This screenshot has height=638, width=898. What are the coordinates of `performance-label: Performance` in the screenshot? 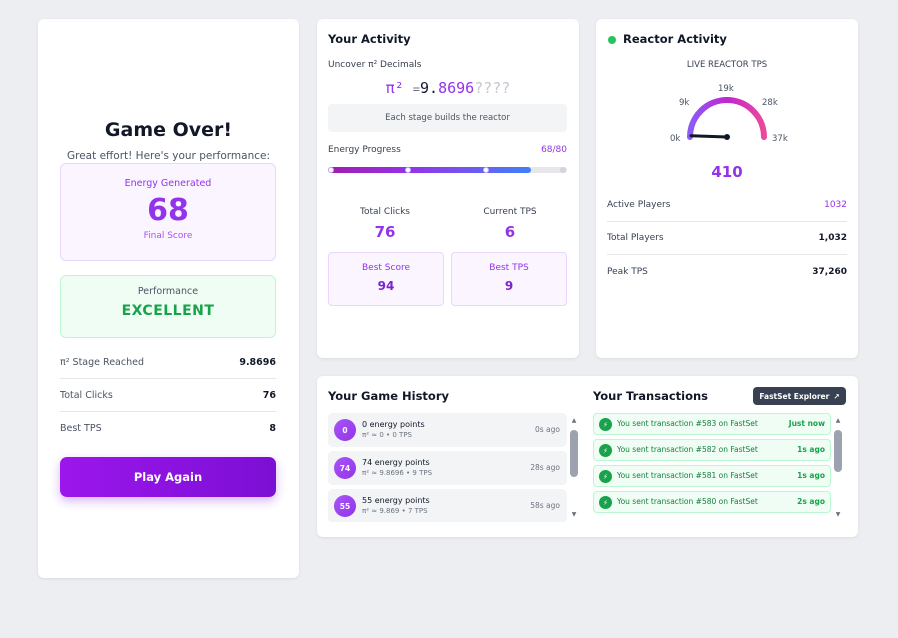 It's located at (168, 291).